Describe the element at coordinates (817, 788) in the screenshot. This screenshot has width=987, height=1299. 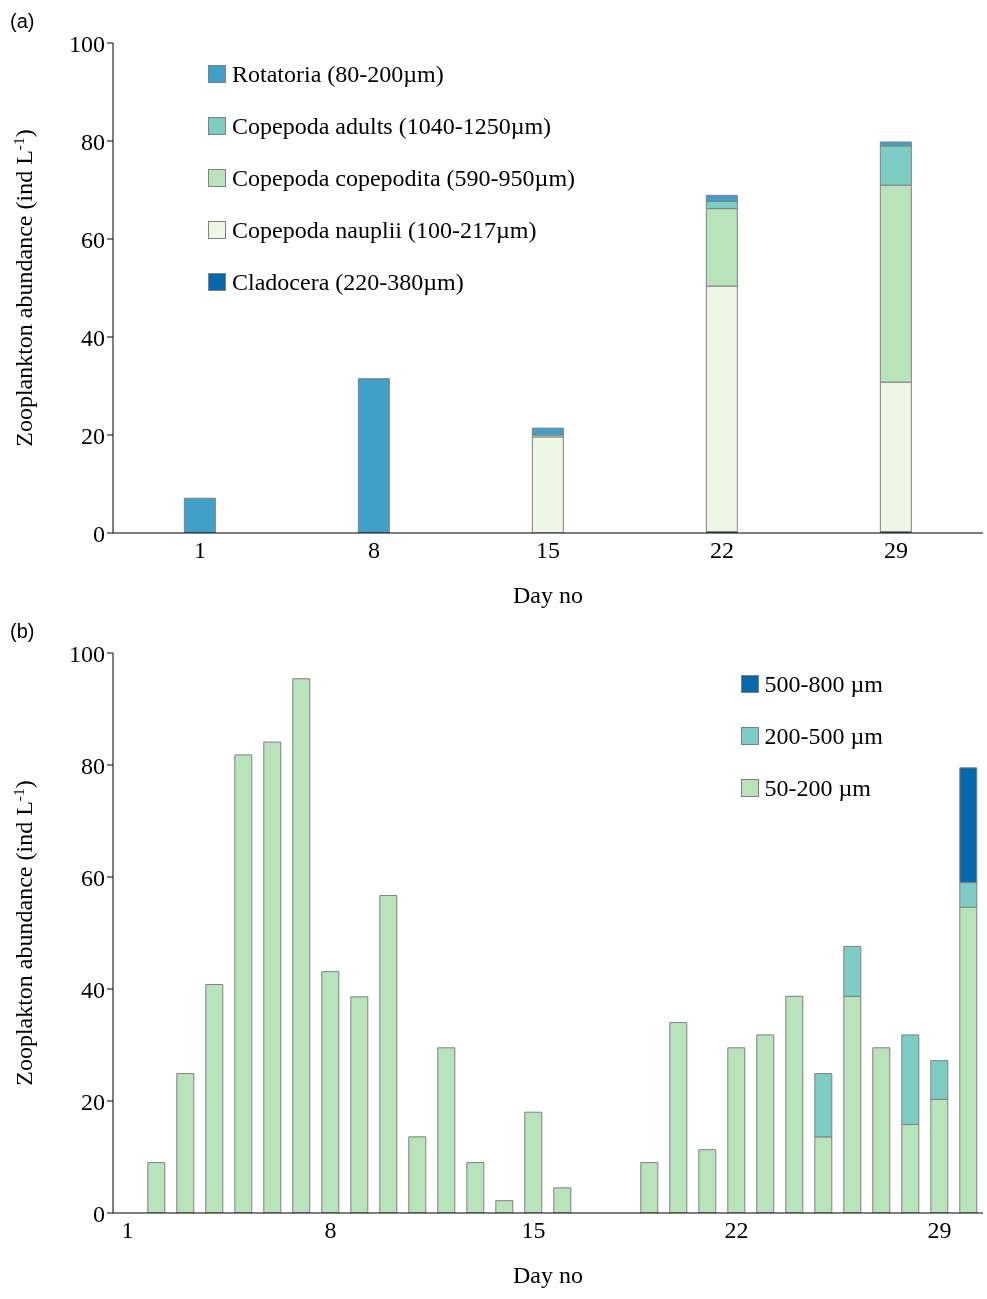
I see `legend-label: 50-200 µm` at that location.